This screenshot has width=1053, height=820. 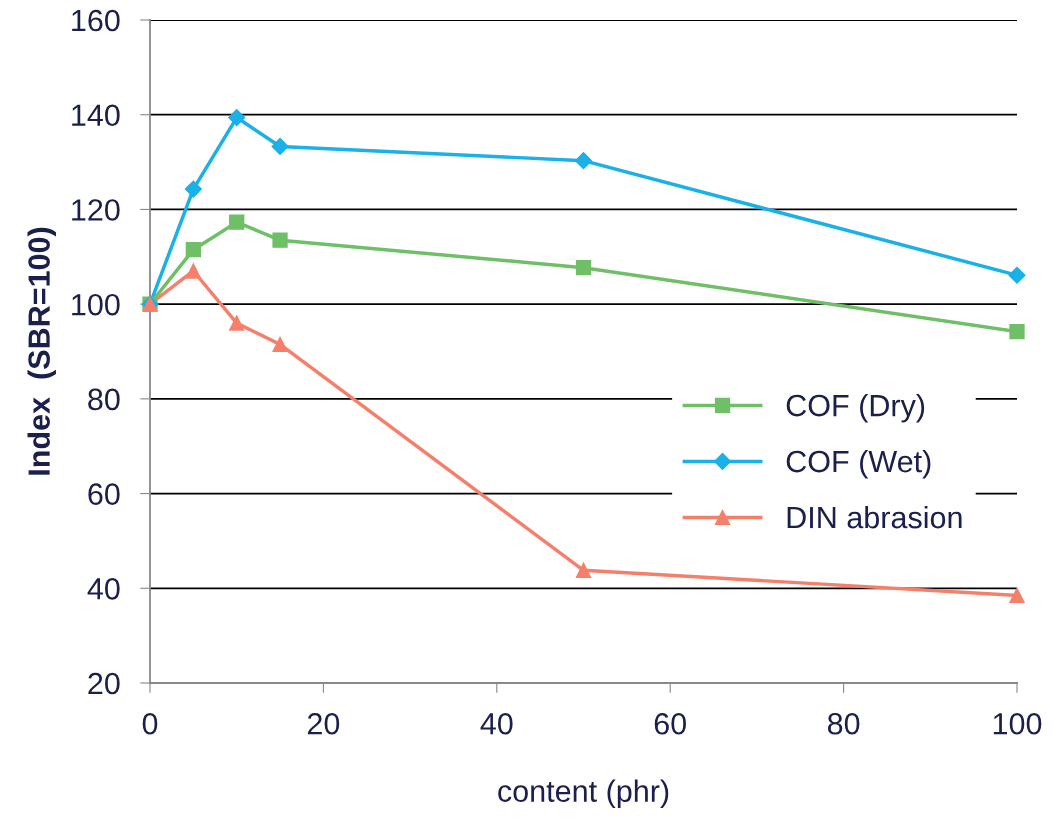 What do you see at coordinates (670, 723) in the screenshot?
I see `x-tick-label: 60` at bounding box center [670, 723].